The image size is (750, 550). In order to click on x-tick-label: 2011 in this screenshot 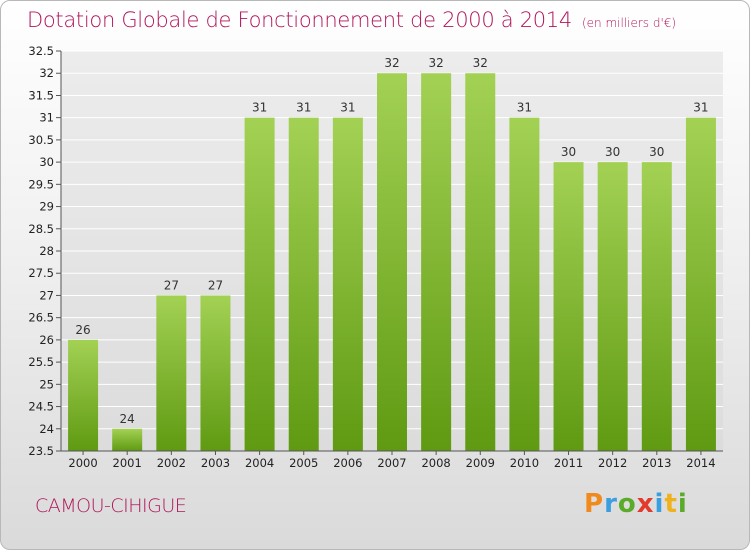, I will do `click(568, 463)`.